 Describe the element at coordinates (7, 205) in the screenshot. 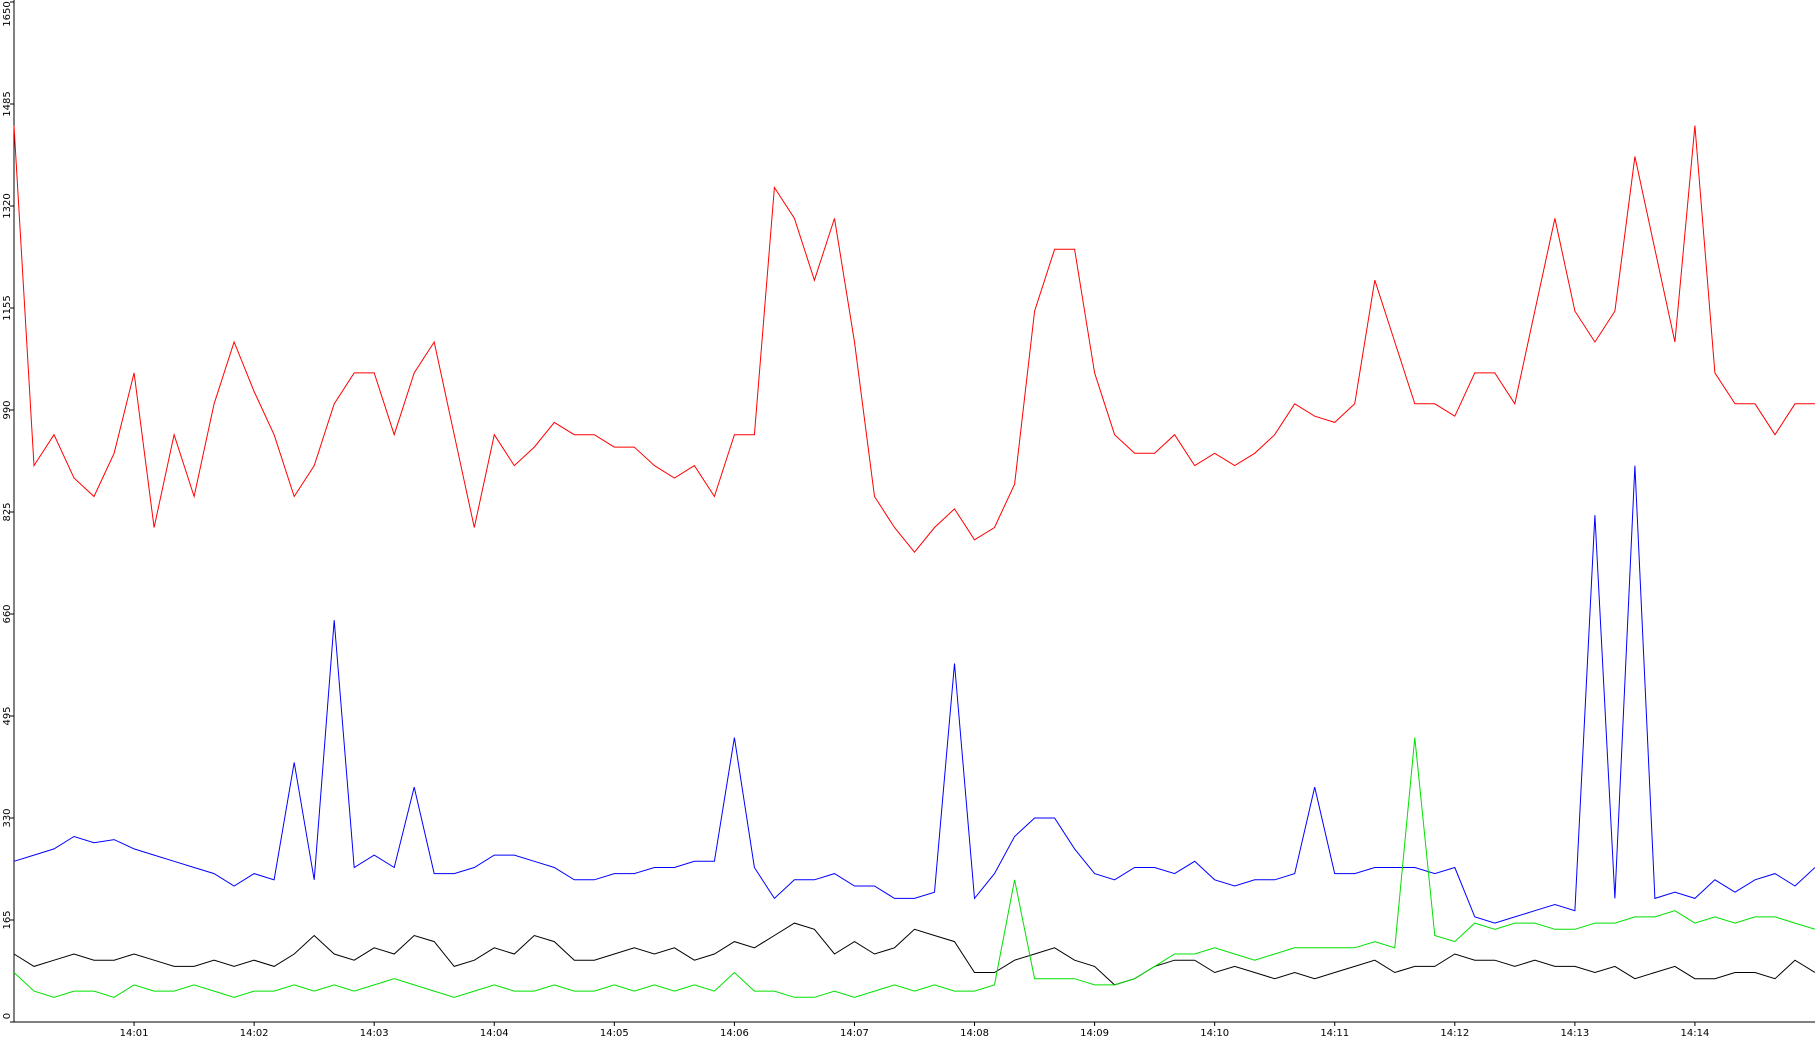

I see `y-tick-label: 1320` at that location.